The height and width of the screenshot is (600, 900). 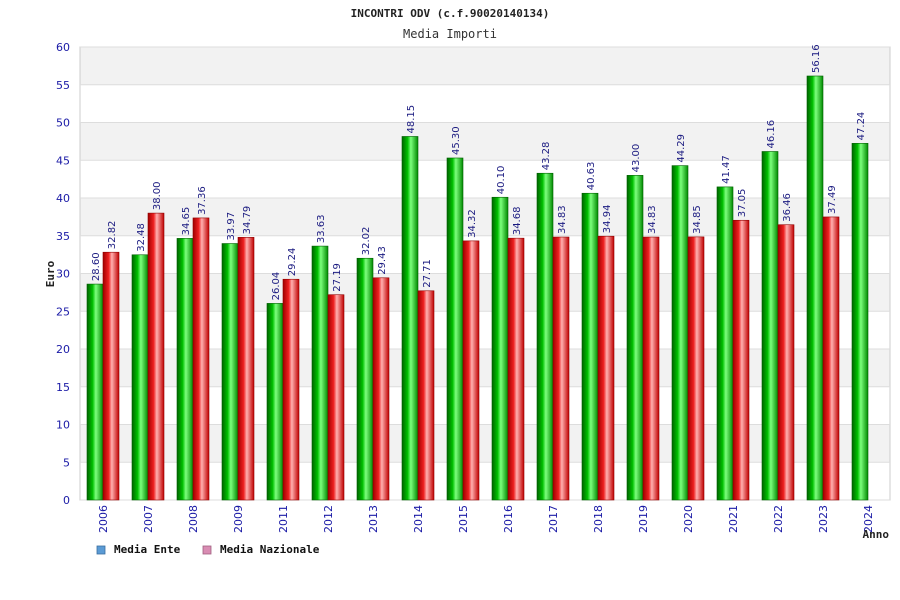 I want to click on data-label: 33.63, so click(x=321, y=228).